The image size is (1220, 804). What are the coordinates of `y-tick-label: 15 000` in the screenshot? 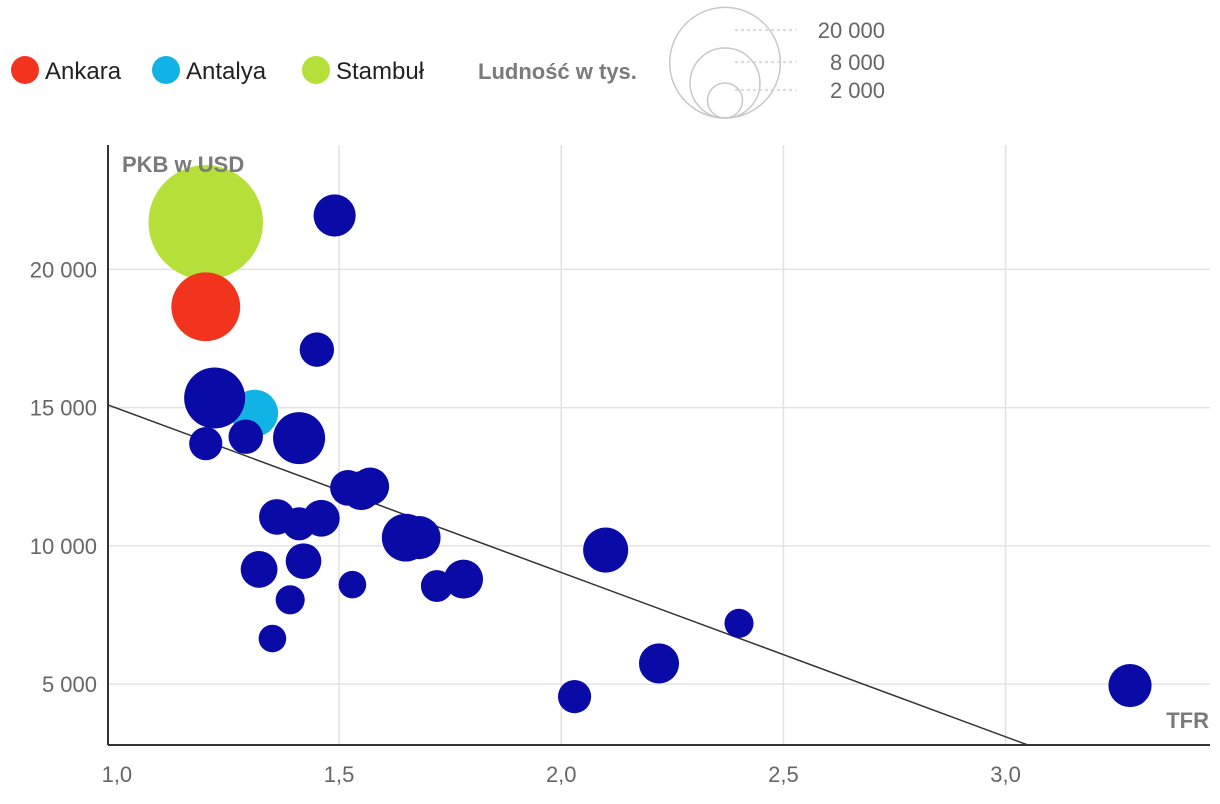 It's located at (63, 408).